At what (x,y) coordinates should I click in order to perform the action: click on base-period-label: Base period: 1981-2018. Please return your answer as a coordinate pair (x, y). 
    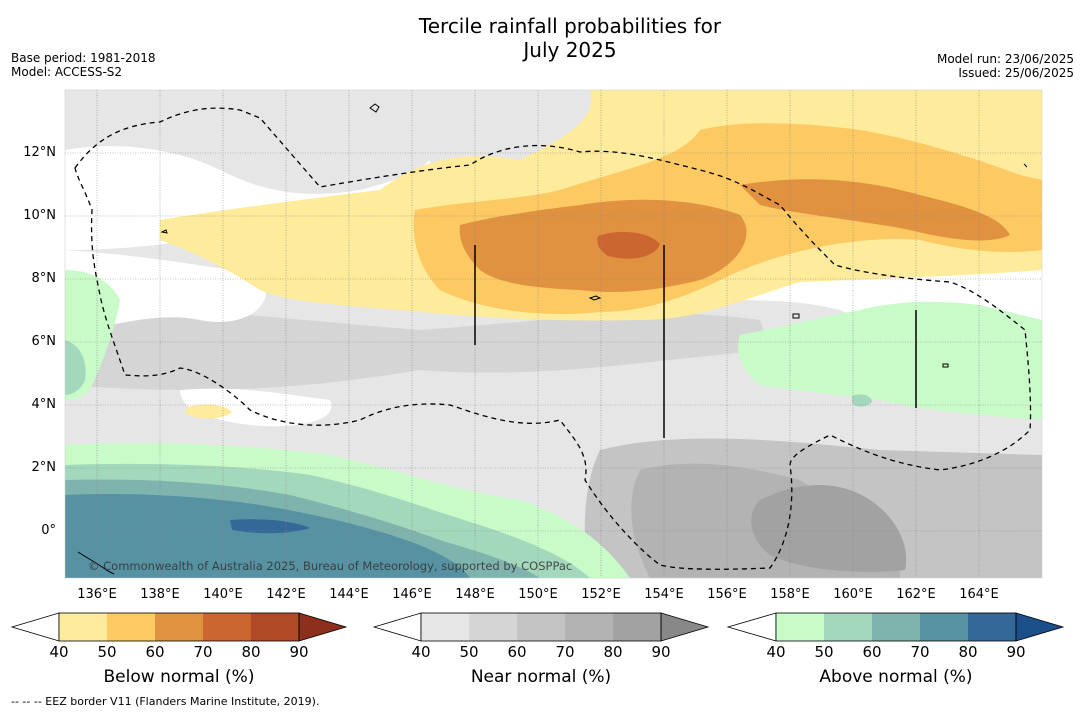
    Looking at the image, I should click on (83, 58).